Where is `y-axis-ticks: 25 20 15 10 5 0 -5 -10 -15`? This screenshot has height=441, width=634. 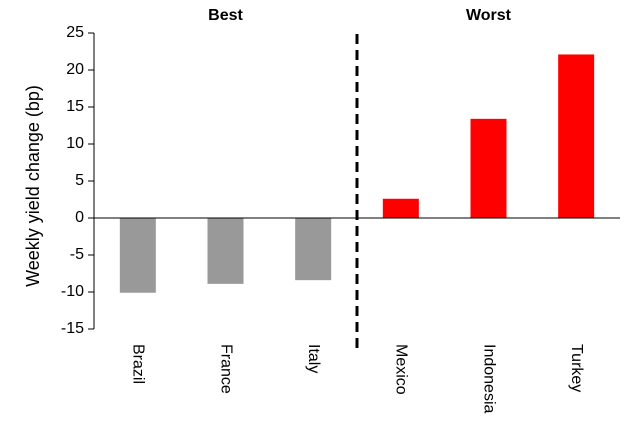 y-axis-ticks: 25 20 15 10 5 0 -5 -10 -15 is located at coordinates (77, 180).